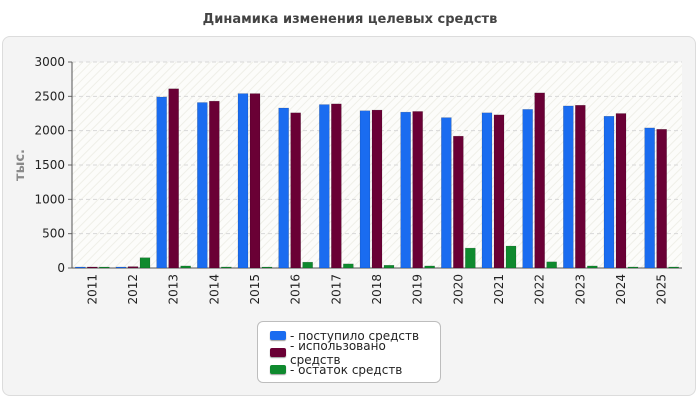 The width and height of the screenshot is (700, 400). I want to click on x-tick-label: 2019, so click(418, 289).